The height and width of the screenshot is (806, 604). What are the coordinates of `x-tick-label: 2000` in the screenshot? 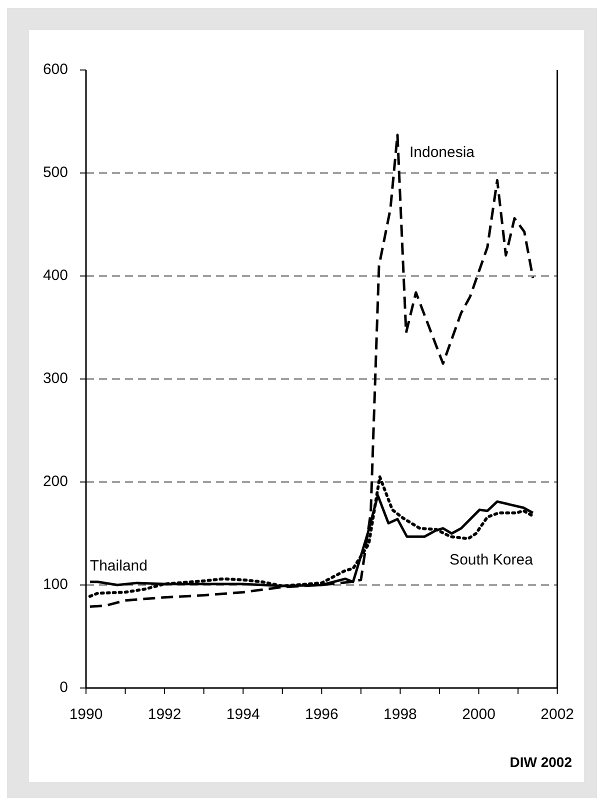 It's located at (479, 715).